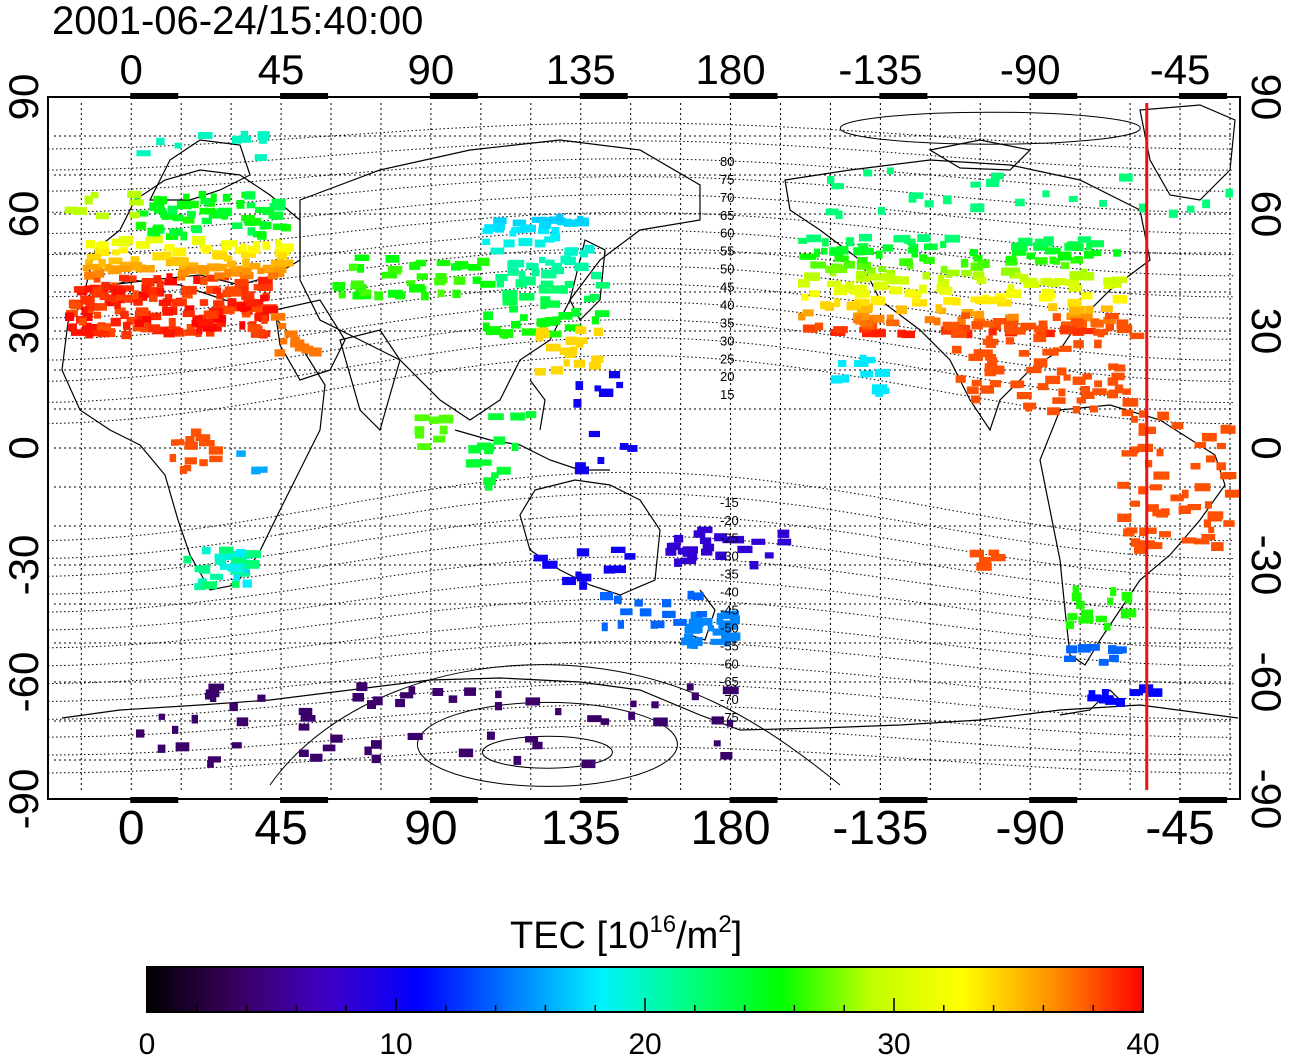 The height and width of the screenshot is (1057, 1292). What do you see at coordinates (640, 584) in the screenshot?
I see `mag-contour` at bounding box center [640, 584].